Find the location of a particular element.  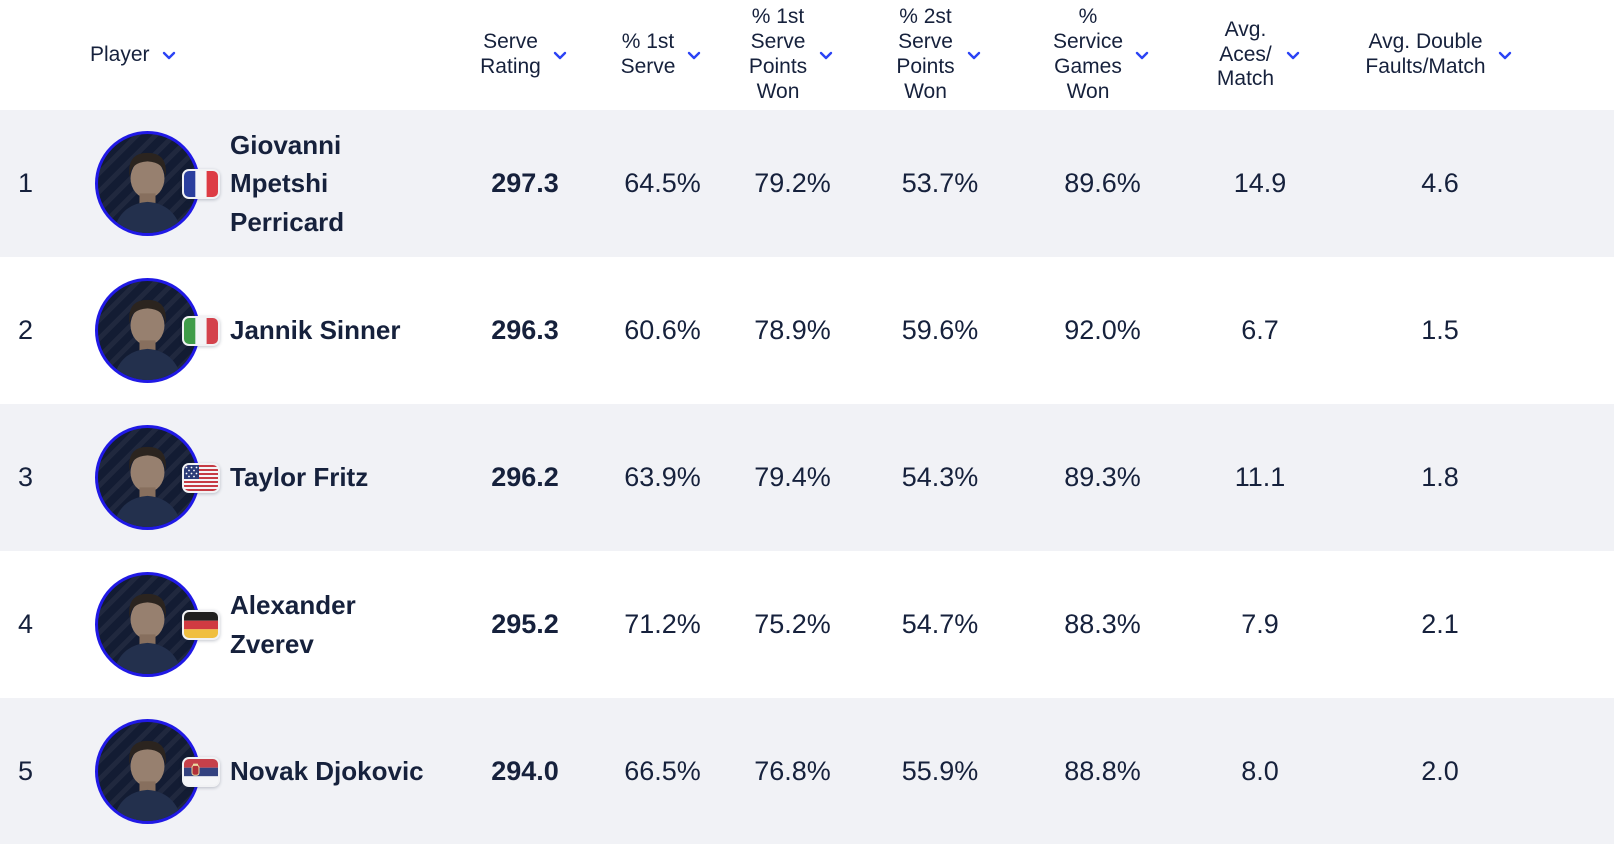

pct-1st-serve-value: 66.5% is located at coordinates (662, 771).